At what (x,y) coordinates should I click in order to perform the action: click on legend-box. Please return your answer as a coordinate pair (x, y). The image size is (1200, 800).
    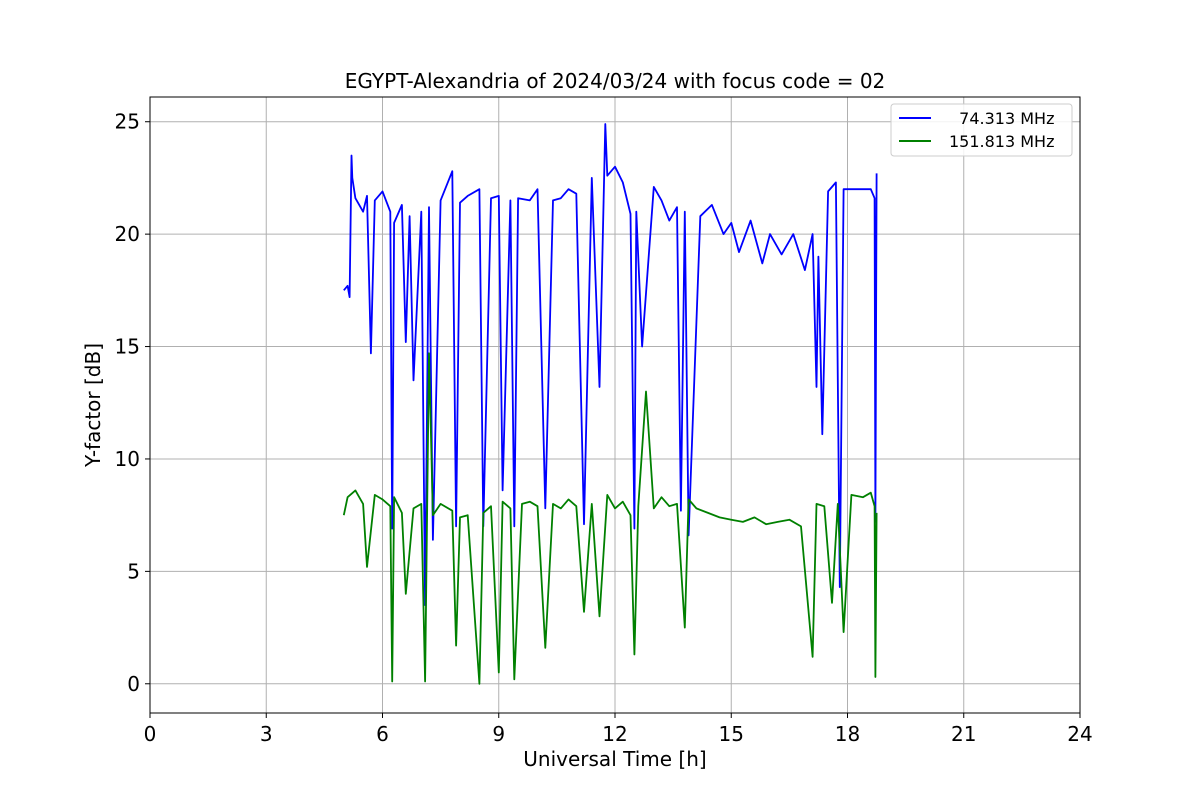
    Looking at the image, I should click on (981, 130).